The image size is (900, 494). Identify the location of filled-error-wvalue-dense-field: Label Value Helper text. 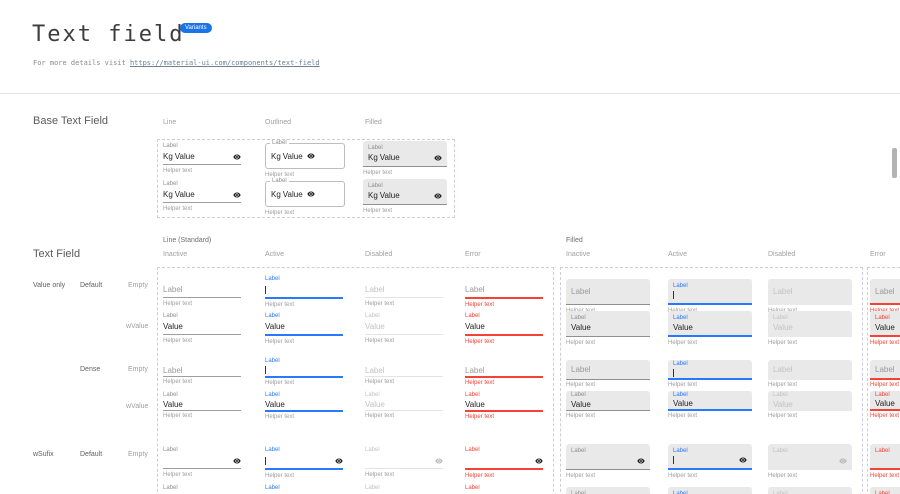
(885, 405).